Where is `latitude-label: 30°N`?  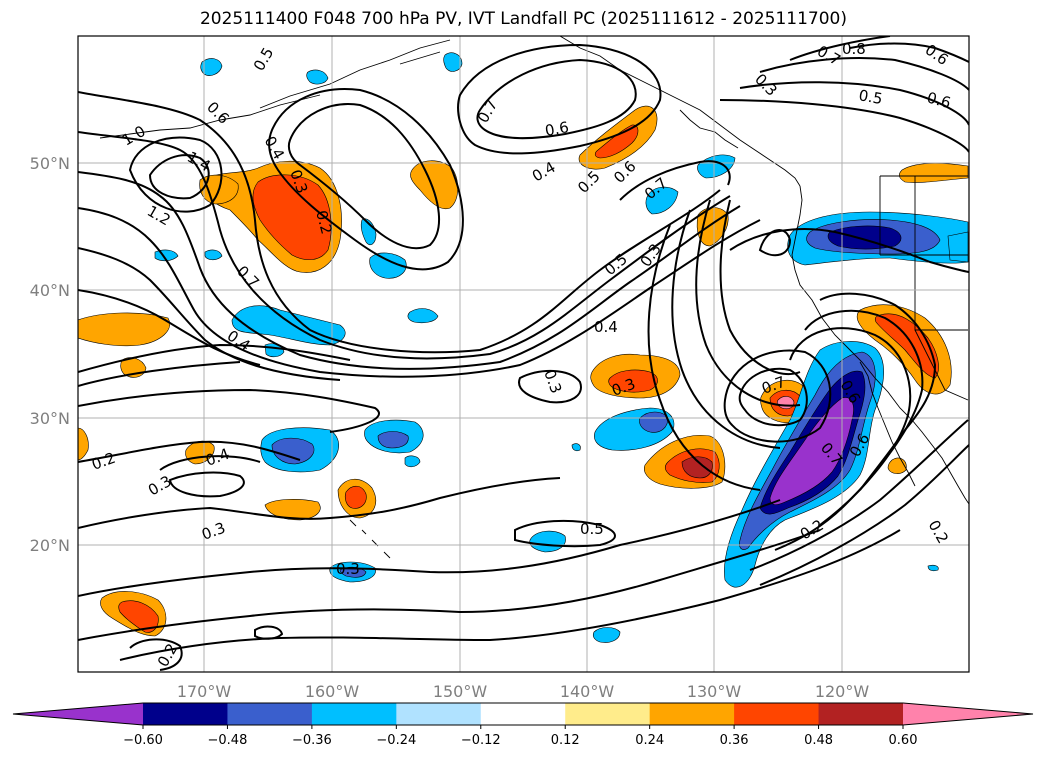
latitude-label: 30°N is located at coordinates (50, 418).